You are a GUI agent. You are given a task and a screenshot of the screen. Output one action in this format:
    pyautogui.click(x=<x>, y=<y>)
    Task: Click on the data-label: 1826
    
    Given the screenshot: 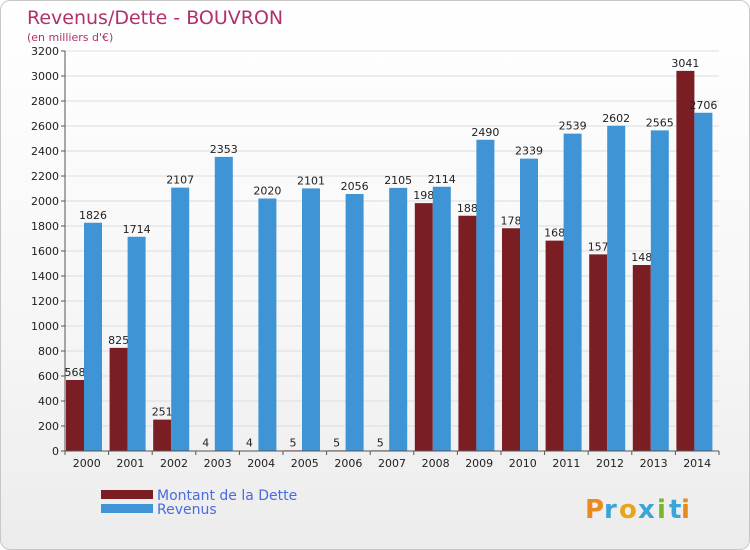 What is the action you would take?
    pyautogui.click(x=93, y=215)
    